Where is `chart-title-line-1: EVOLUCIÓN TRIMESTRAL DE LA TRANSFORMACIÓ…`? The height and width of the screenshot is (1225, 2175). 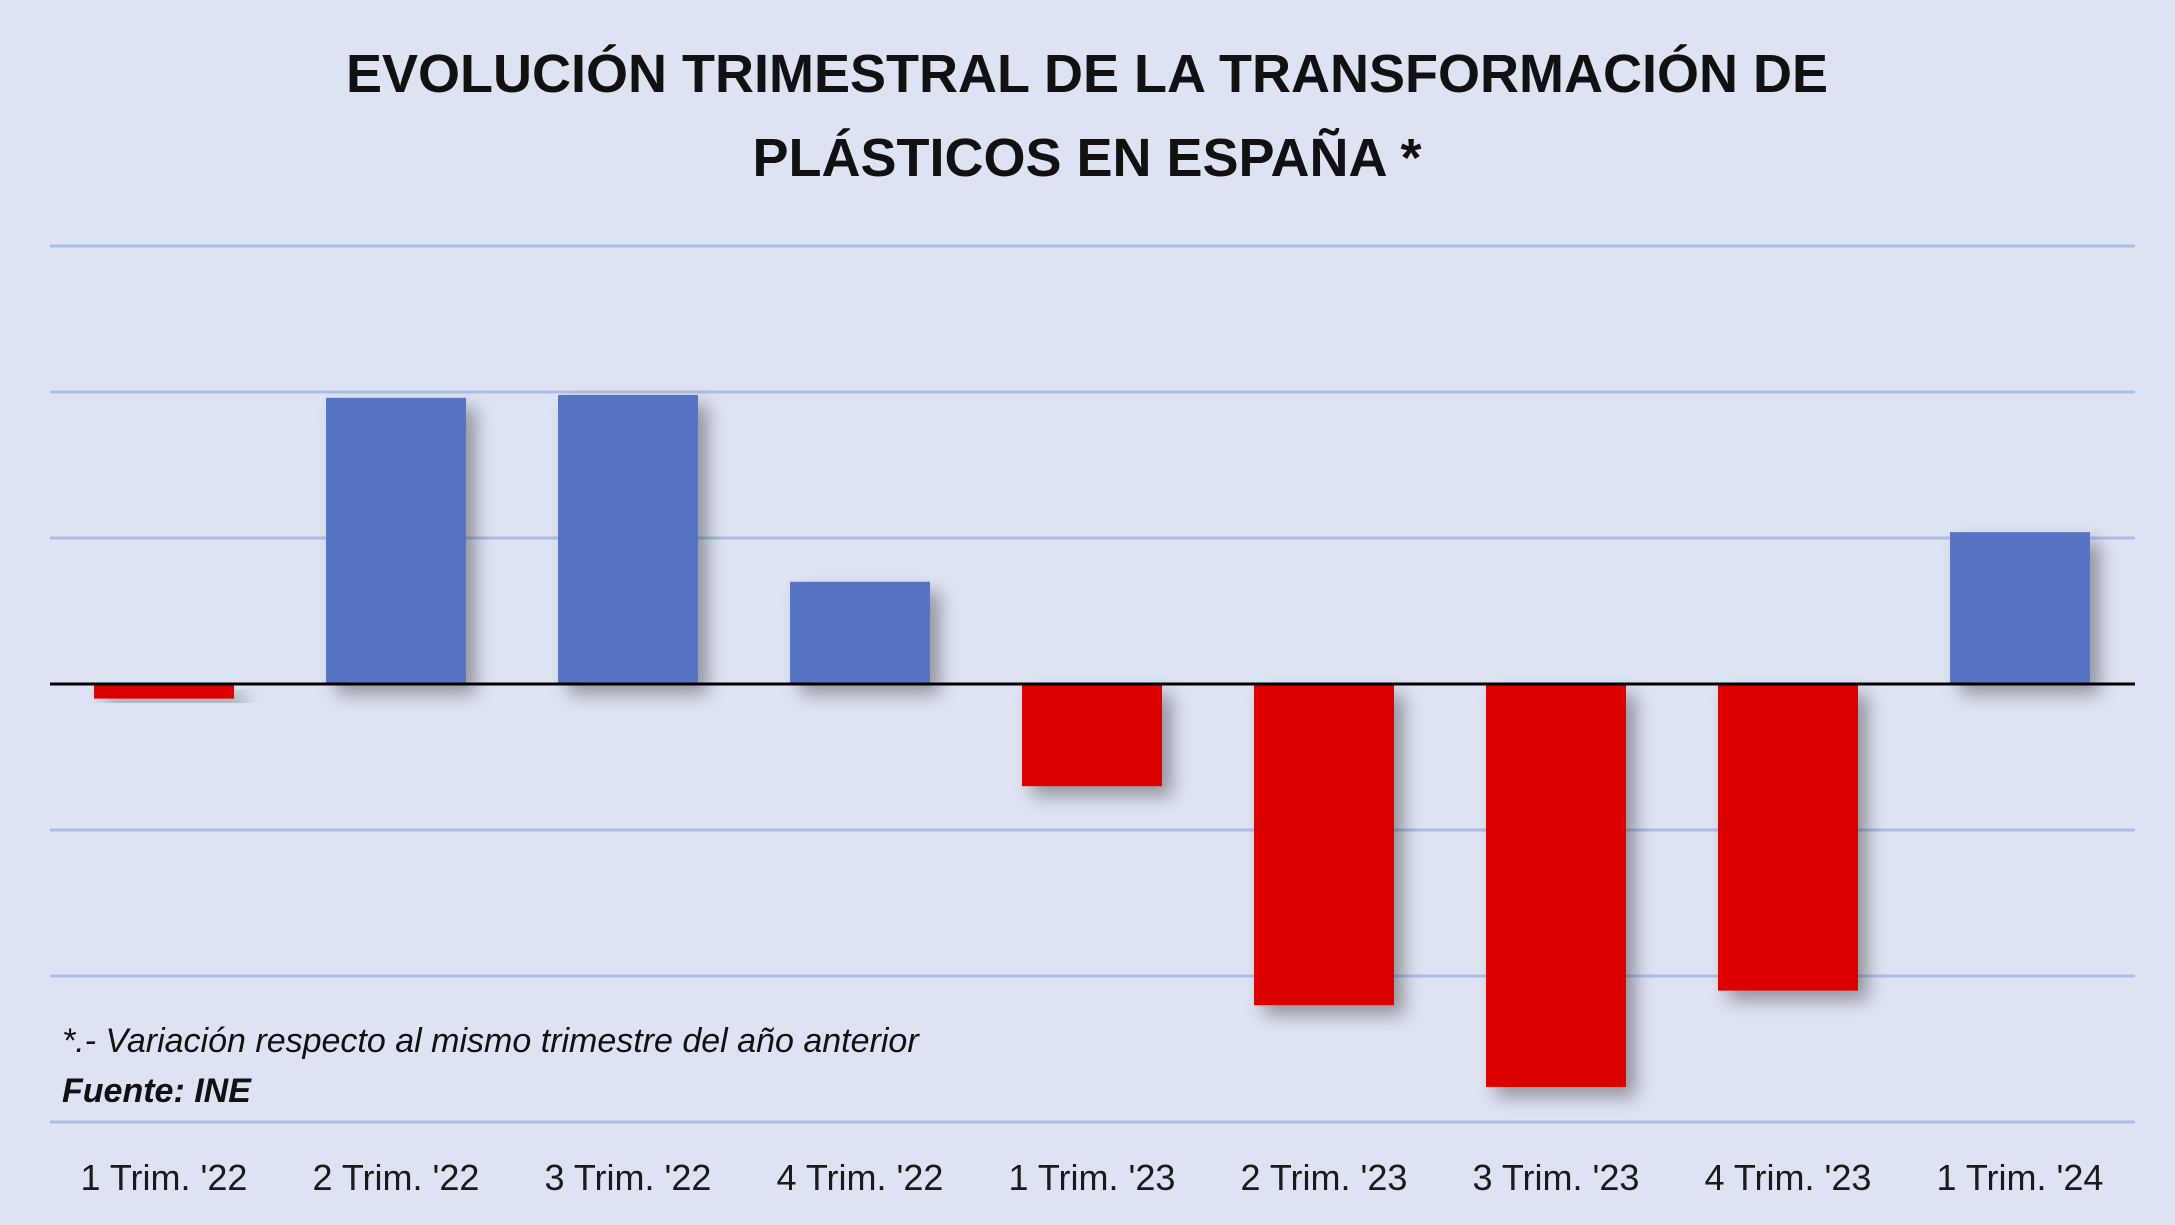
chart-title-line-1: EVOLUCIÓN TRIMESTRAL DE LA TRANSFORMACIÓ… is located at coordinates (1087, 74).